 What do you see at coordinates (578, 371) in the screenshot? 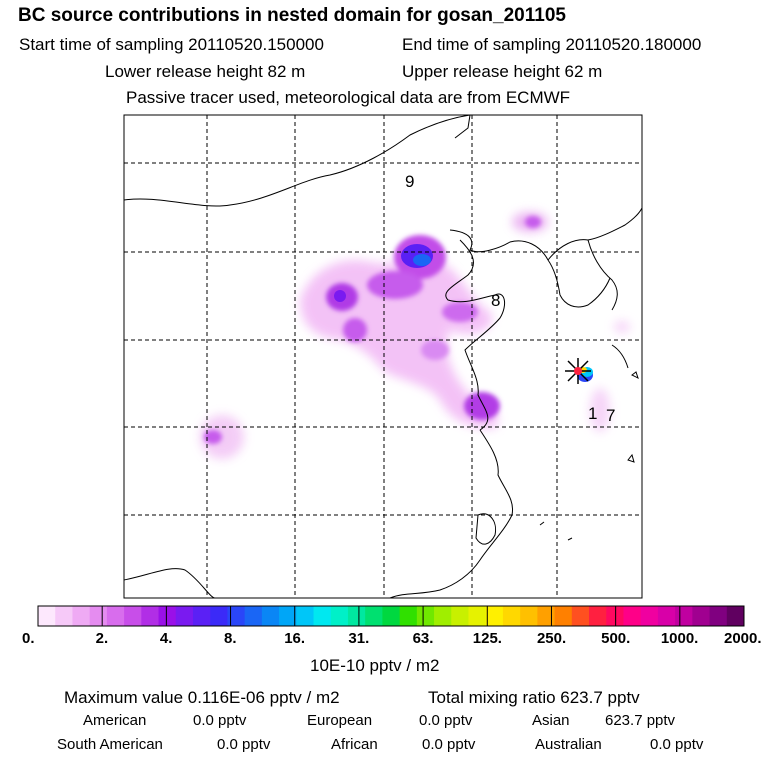
I see `receptor-star-icon` at bounding box center [578, 371].